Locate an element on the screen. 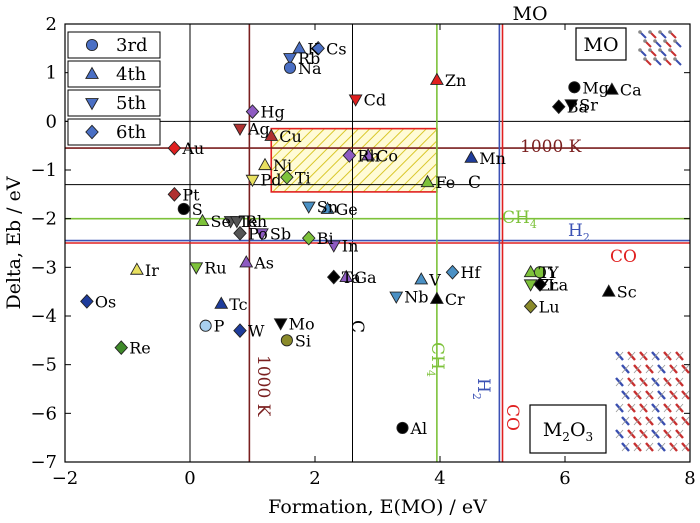  inset-m2o3-label: M2O3 is located at coordinates (568, 431).